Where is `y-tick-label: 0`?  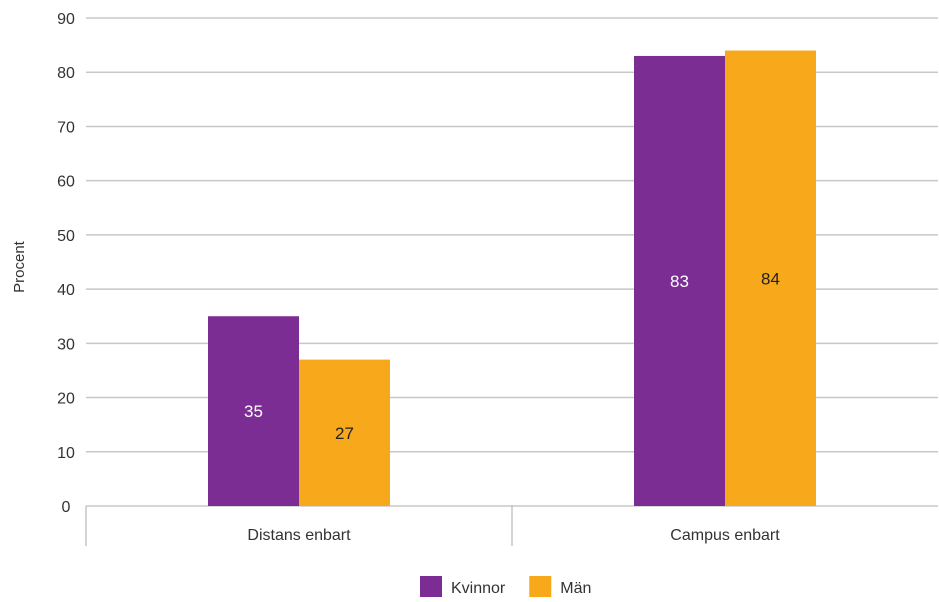
y-tick-label: 0 is located at coordinates (66, 507).